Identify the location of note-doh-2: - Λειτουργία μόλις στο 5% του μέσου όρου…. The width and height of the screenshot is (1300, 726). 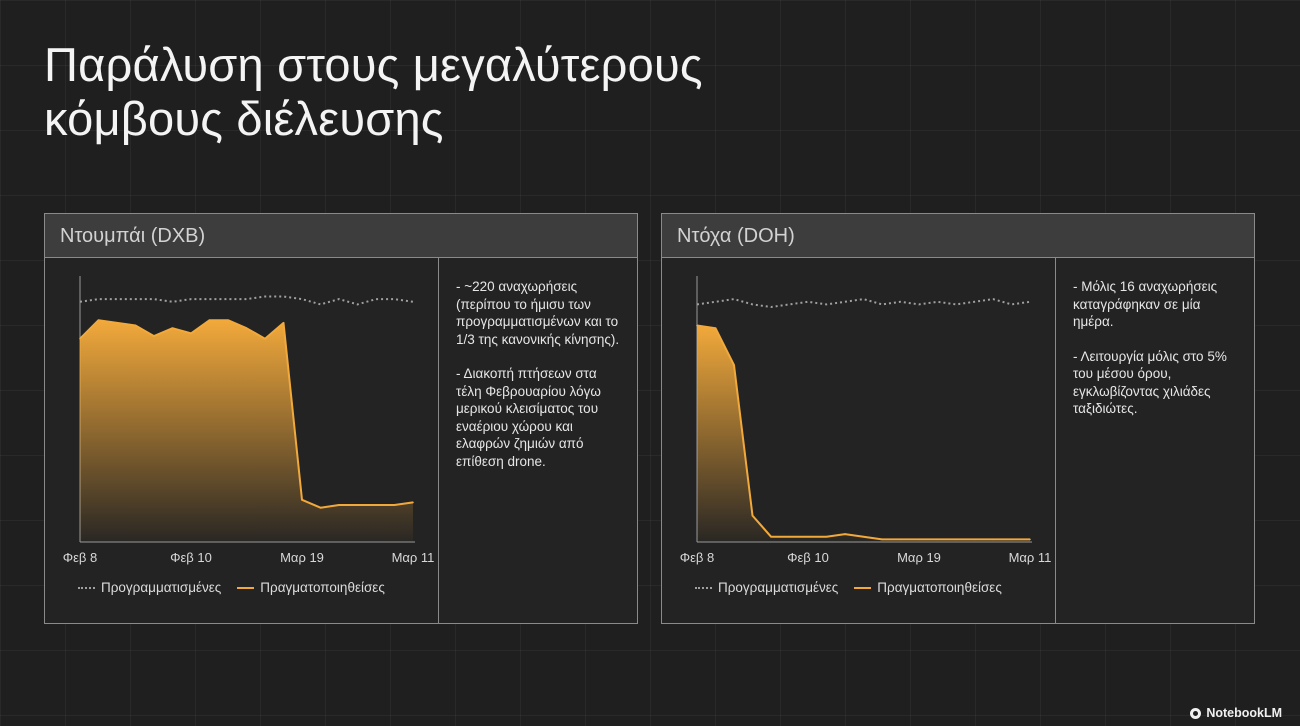
(1150, 382).